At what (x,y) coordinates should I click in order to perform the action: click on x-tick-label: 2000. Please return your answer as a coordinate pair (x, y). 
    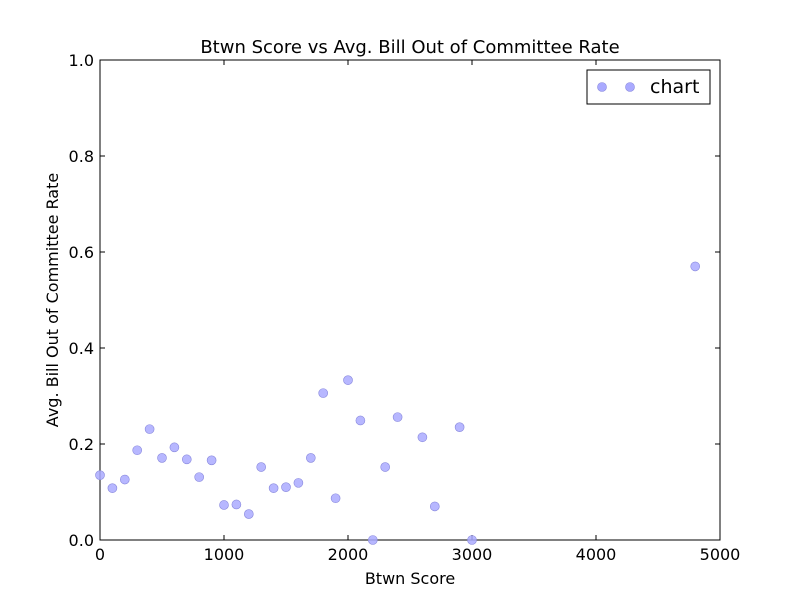
    Looking at the image, I should click on (348, 554).